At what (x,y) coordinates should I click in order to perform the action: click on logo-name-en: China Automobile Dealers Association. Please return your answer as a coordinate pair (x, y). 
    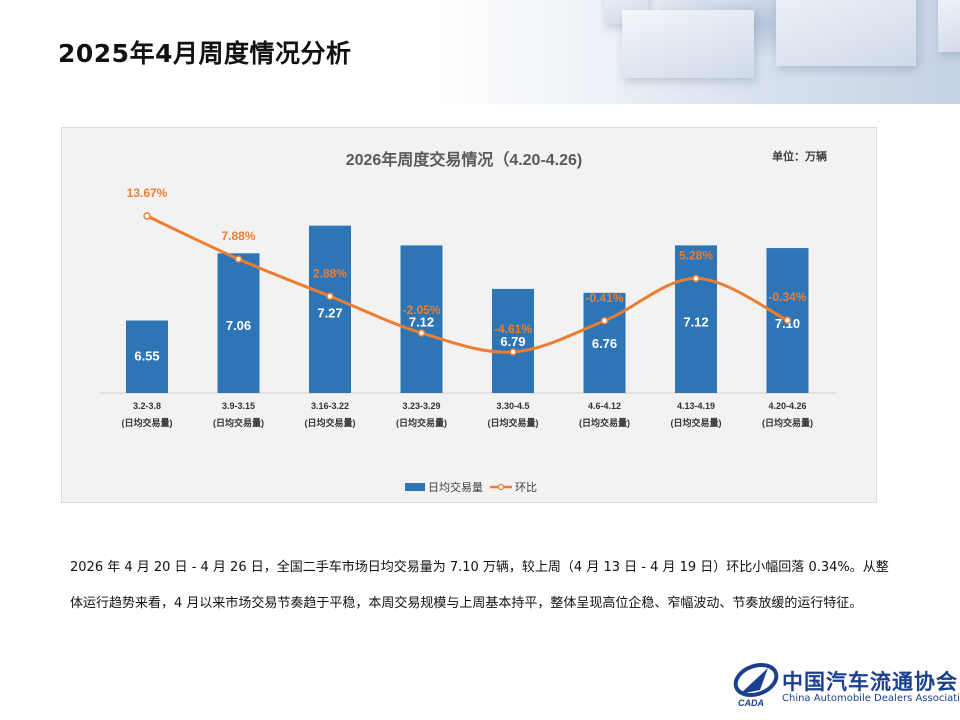
    Looking at the image, I should click on (871, 698).